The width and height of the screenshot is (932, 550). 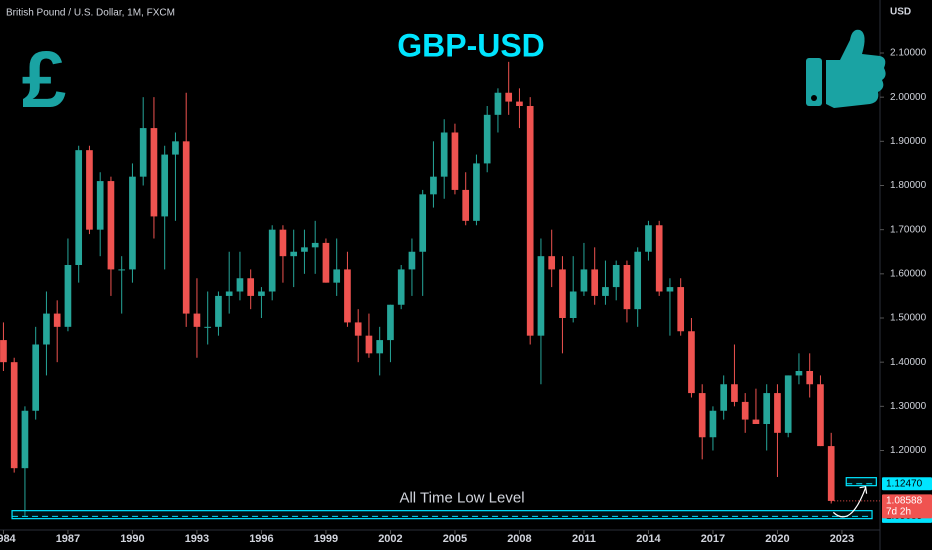 I want to click on x-tick-label: 1990, so click(x=132, y=539).